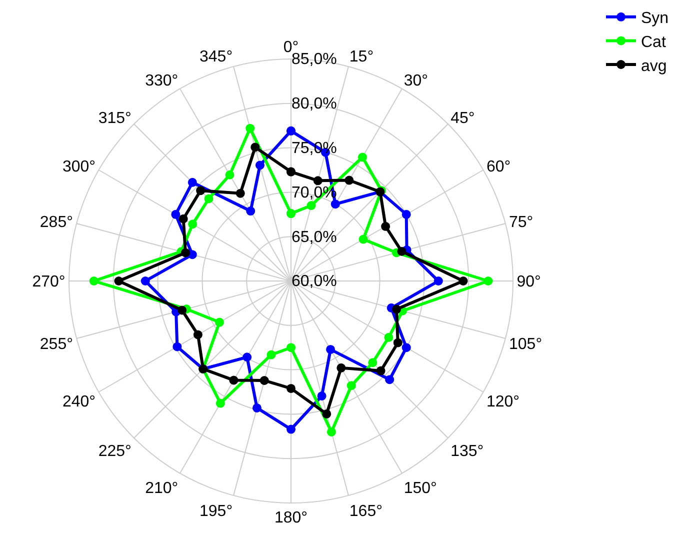 This screenshot has width=674, height=552. Describe the element at coordinates (361, 57) in the screenshot. I see `spoke-label: 15°` at that location.